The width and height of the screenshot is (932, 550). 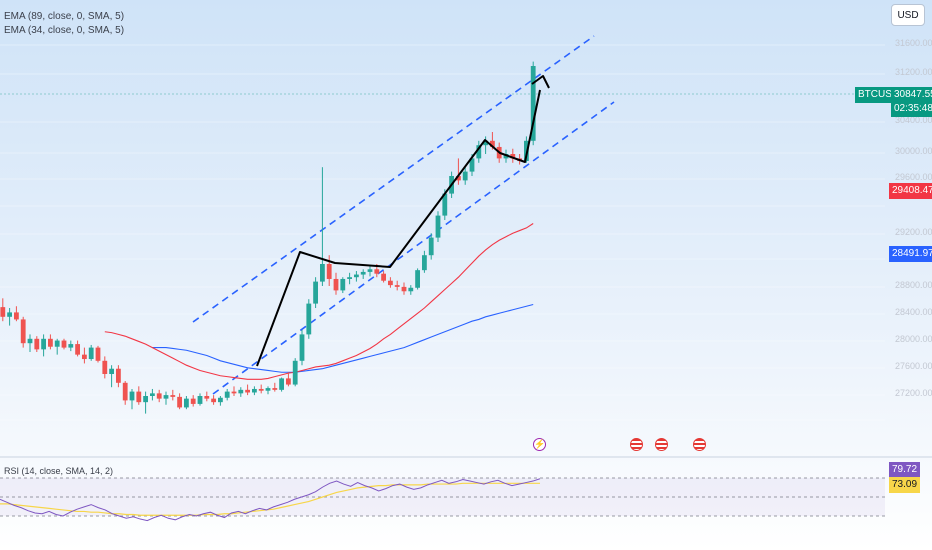 What do you see at coordinates (910, 254) in the screenshot?
I see `ema89-value-tag: 28491.97` at bounding box center [910, 254].